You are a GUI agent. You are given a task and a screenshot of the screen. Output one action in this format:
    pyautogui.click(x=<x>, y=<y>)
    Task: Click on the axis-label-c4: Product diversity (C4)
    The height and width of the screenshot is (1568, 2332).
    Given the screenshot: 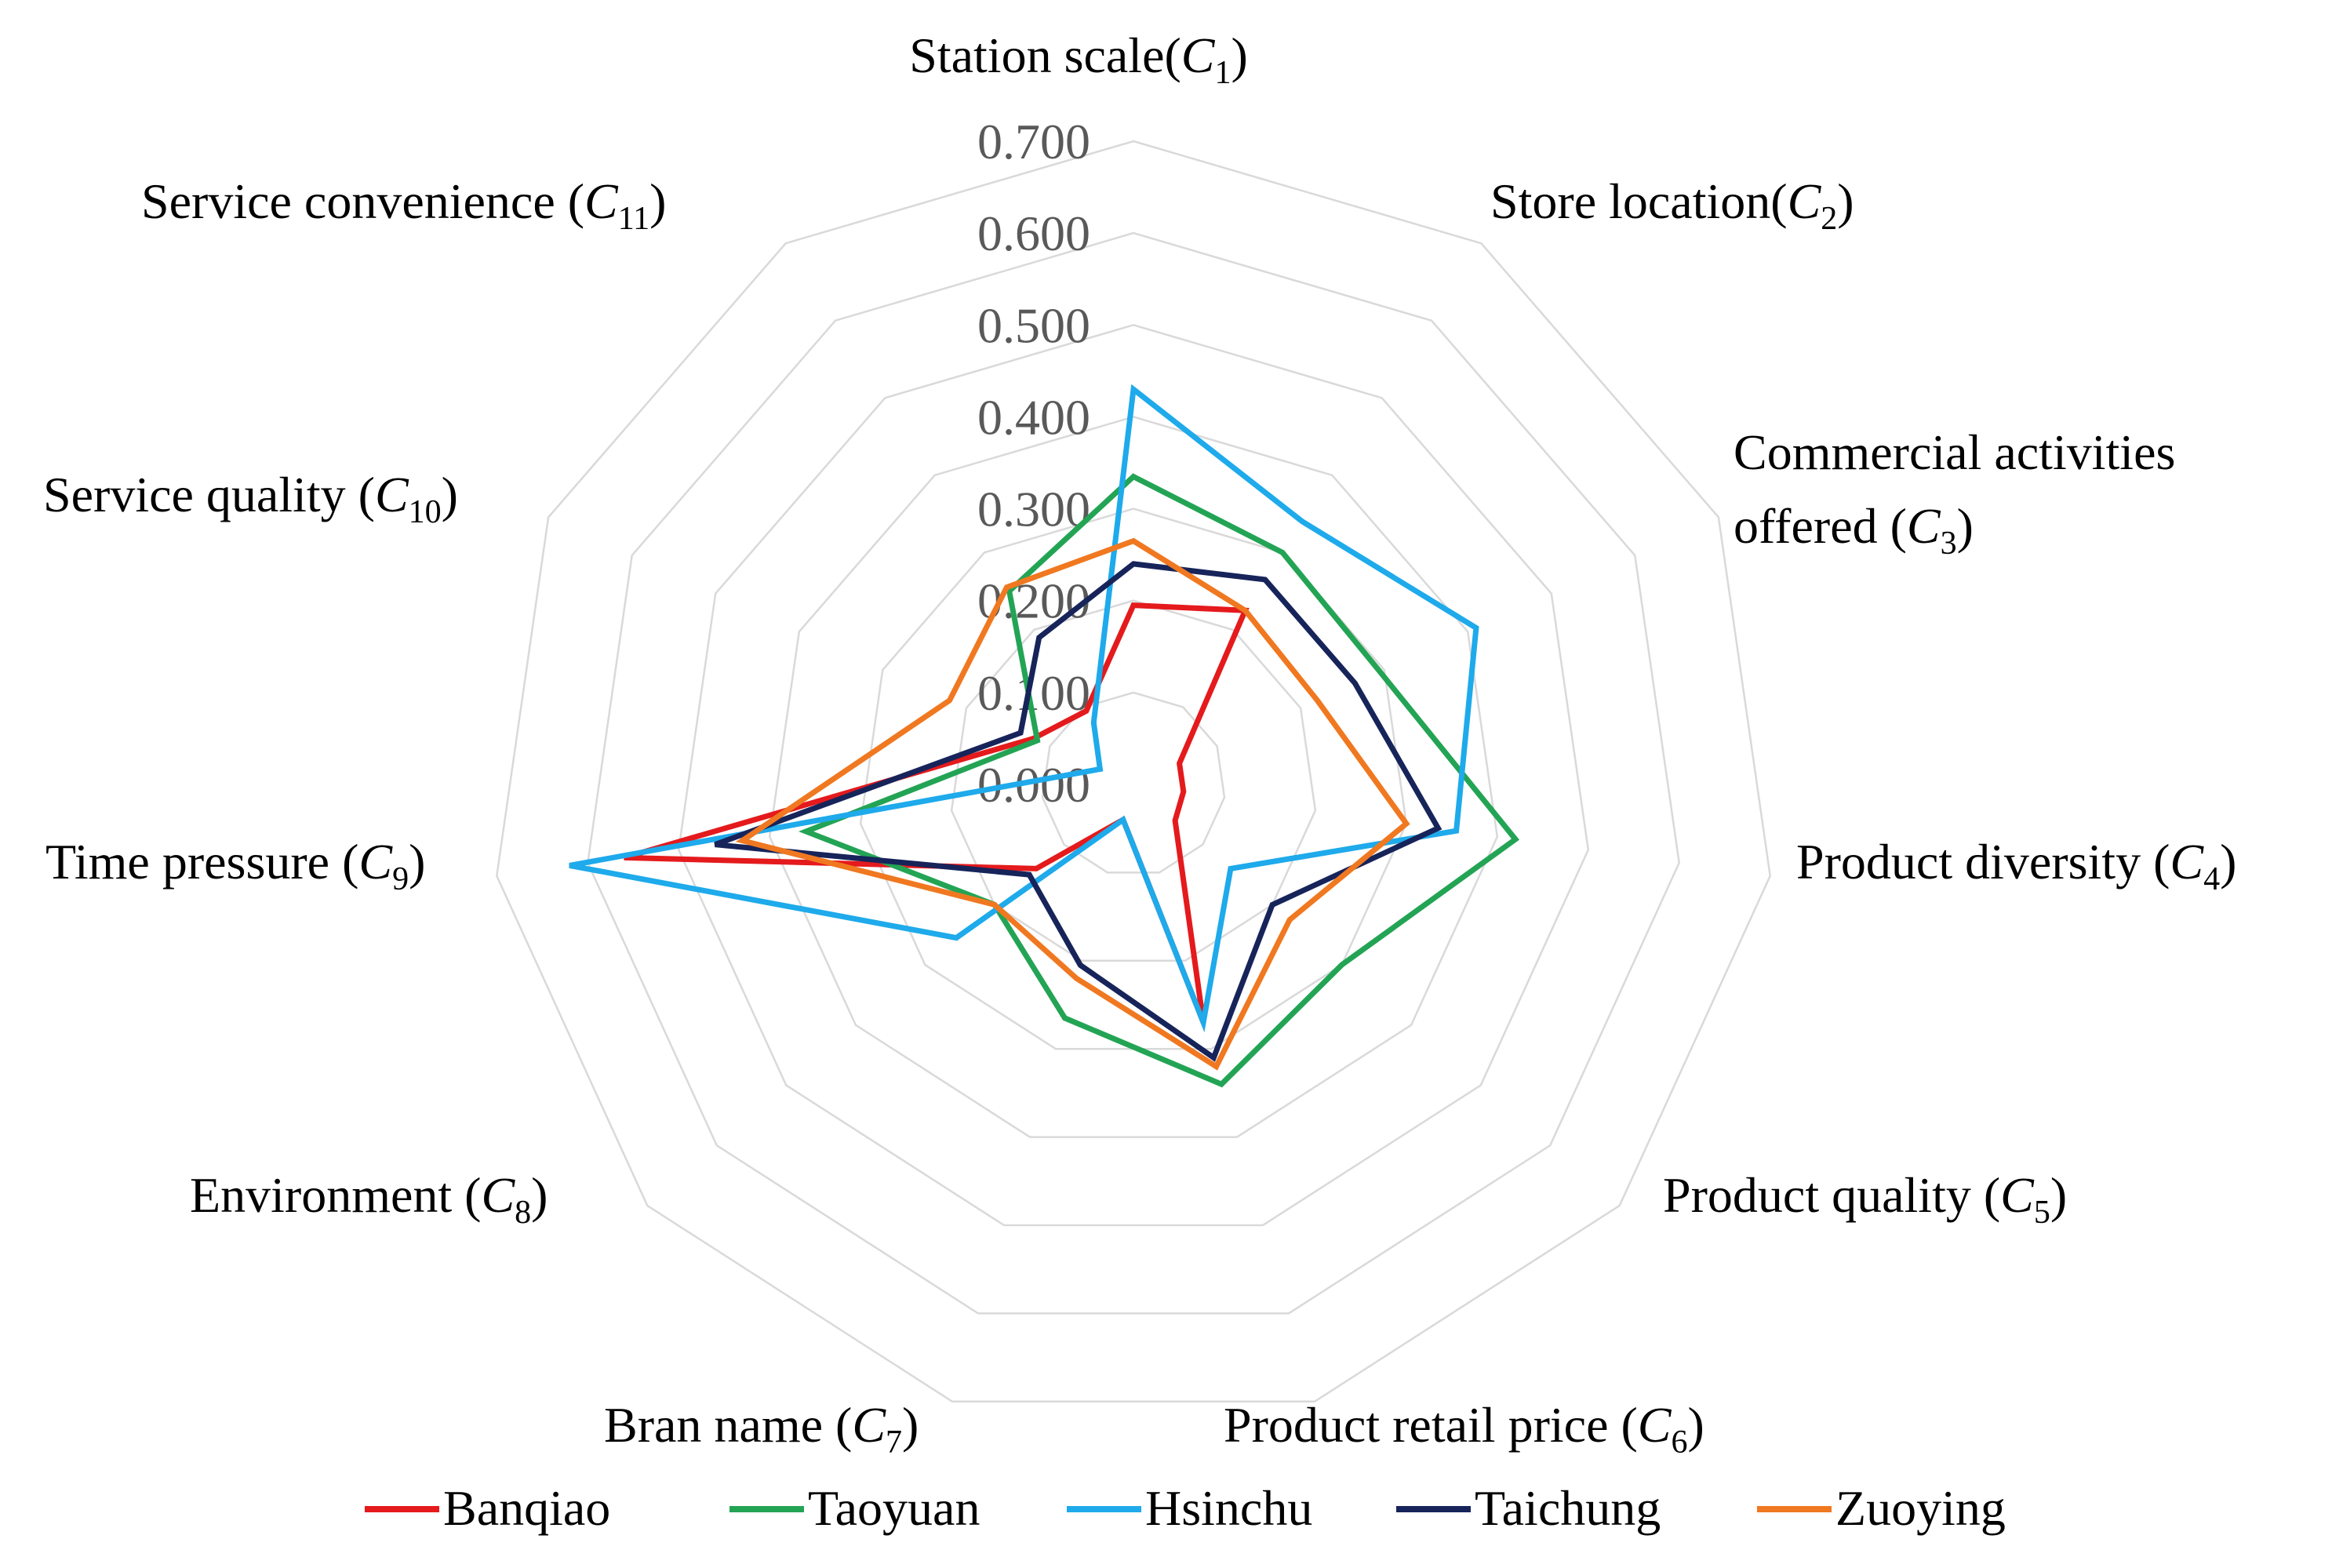 What is the action you would take?
    pyautogui.click(x=2016, y=865)
    